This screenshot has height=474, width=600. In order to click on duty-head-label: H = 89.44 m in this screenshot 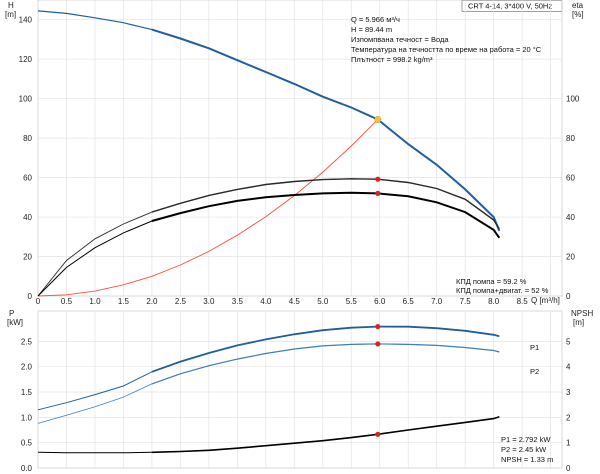, I will do `click(371, 29)`.